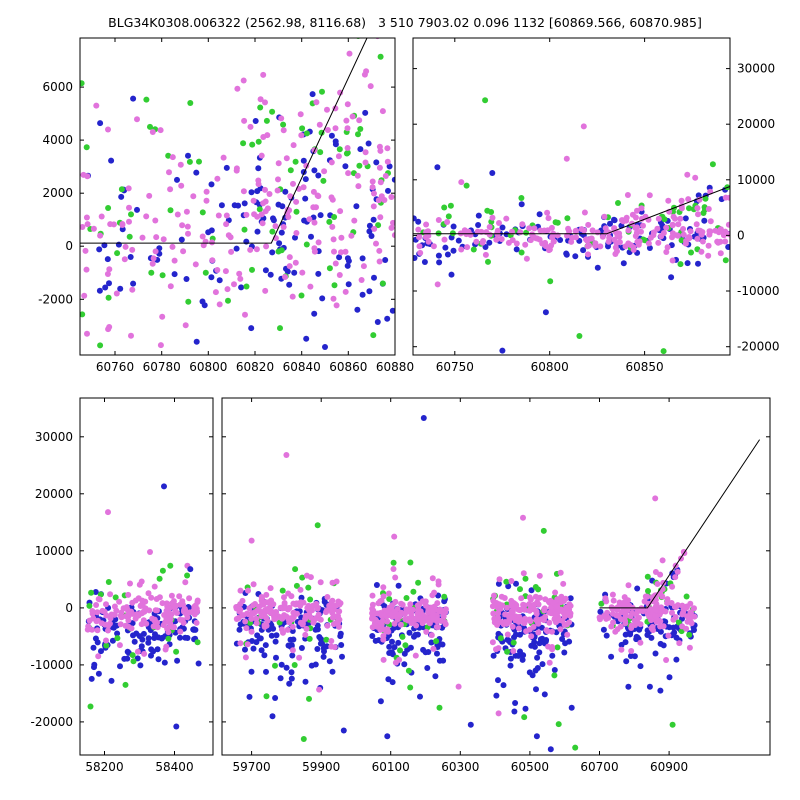 The height and width of the screenshot is (800, 800). Describe the element at coordinates (57, 140) in the screenshot. I see `y-tick-label: 4000` at that location.